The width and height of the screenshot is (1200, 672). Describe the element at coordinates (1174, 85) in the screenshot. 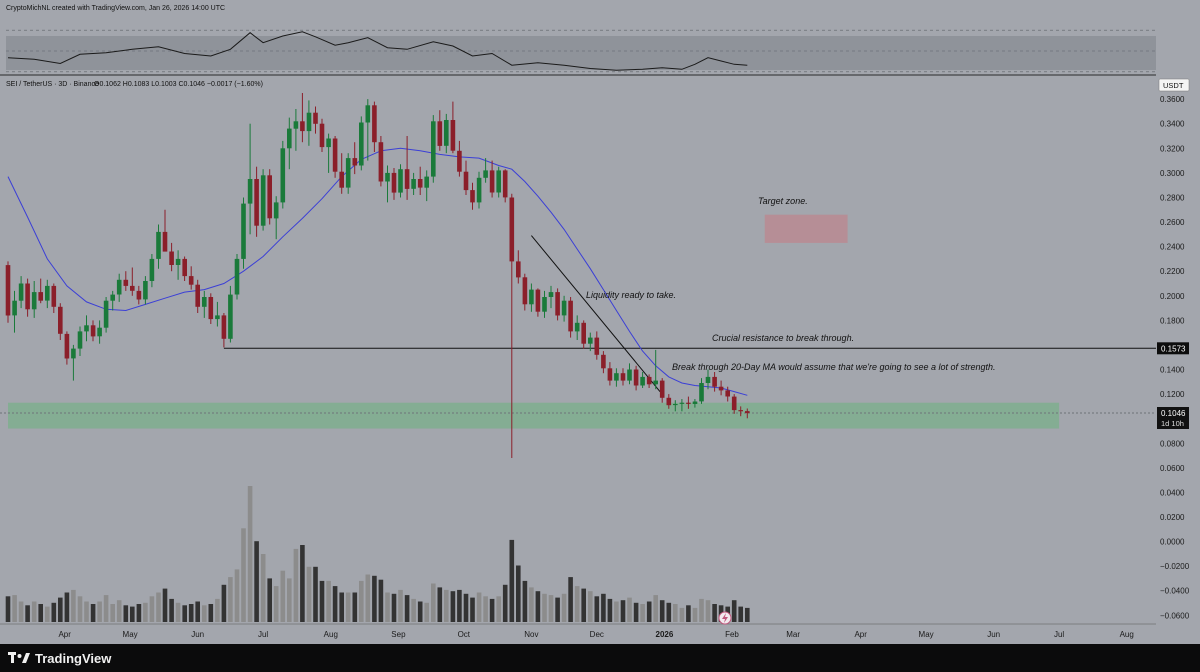

I see `currency-badge: USDT` at that location.